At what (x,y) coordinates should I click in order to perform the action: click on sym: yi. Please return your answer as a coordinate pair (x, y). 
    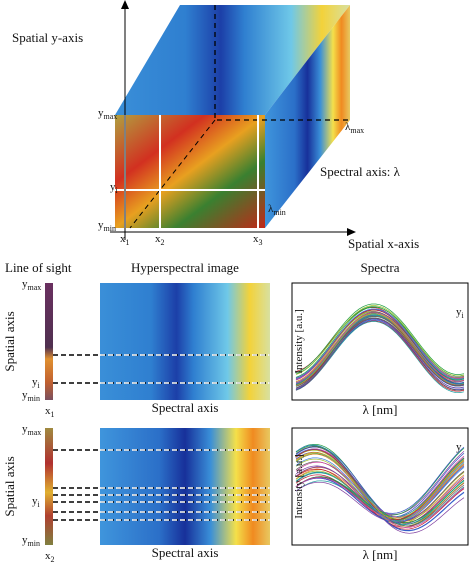
    Looking at the image, I should click on (114, 188).